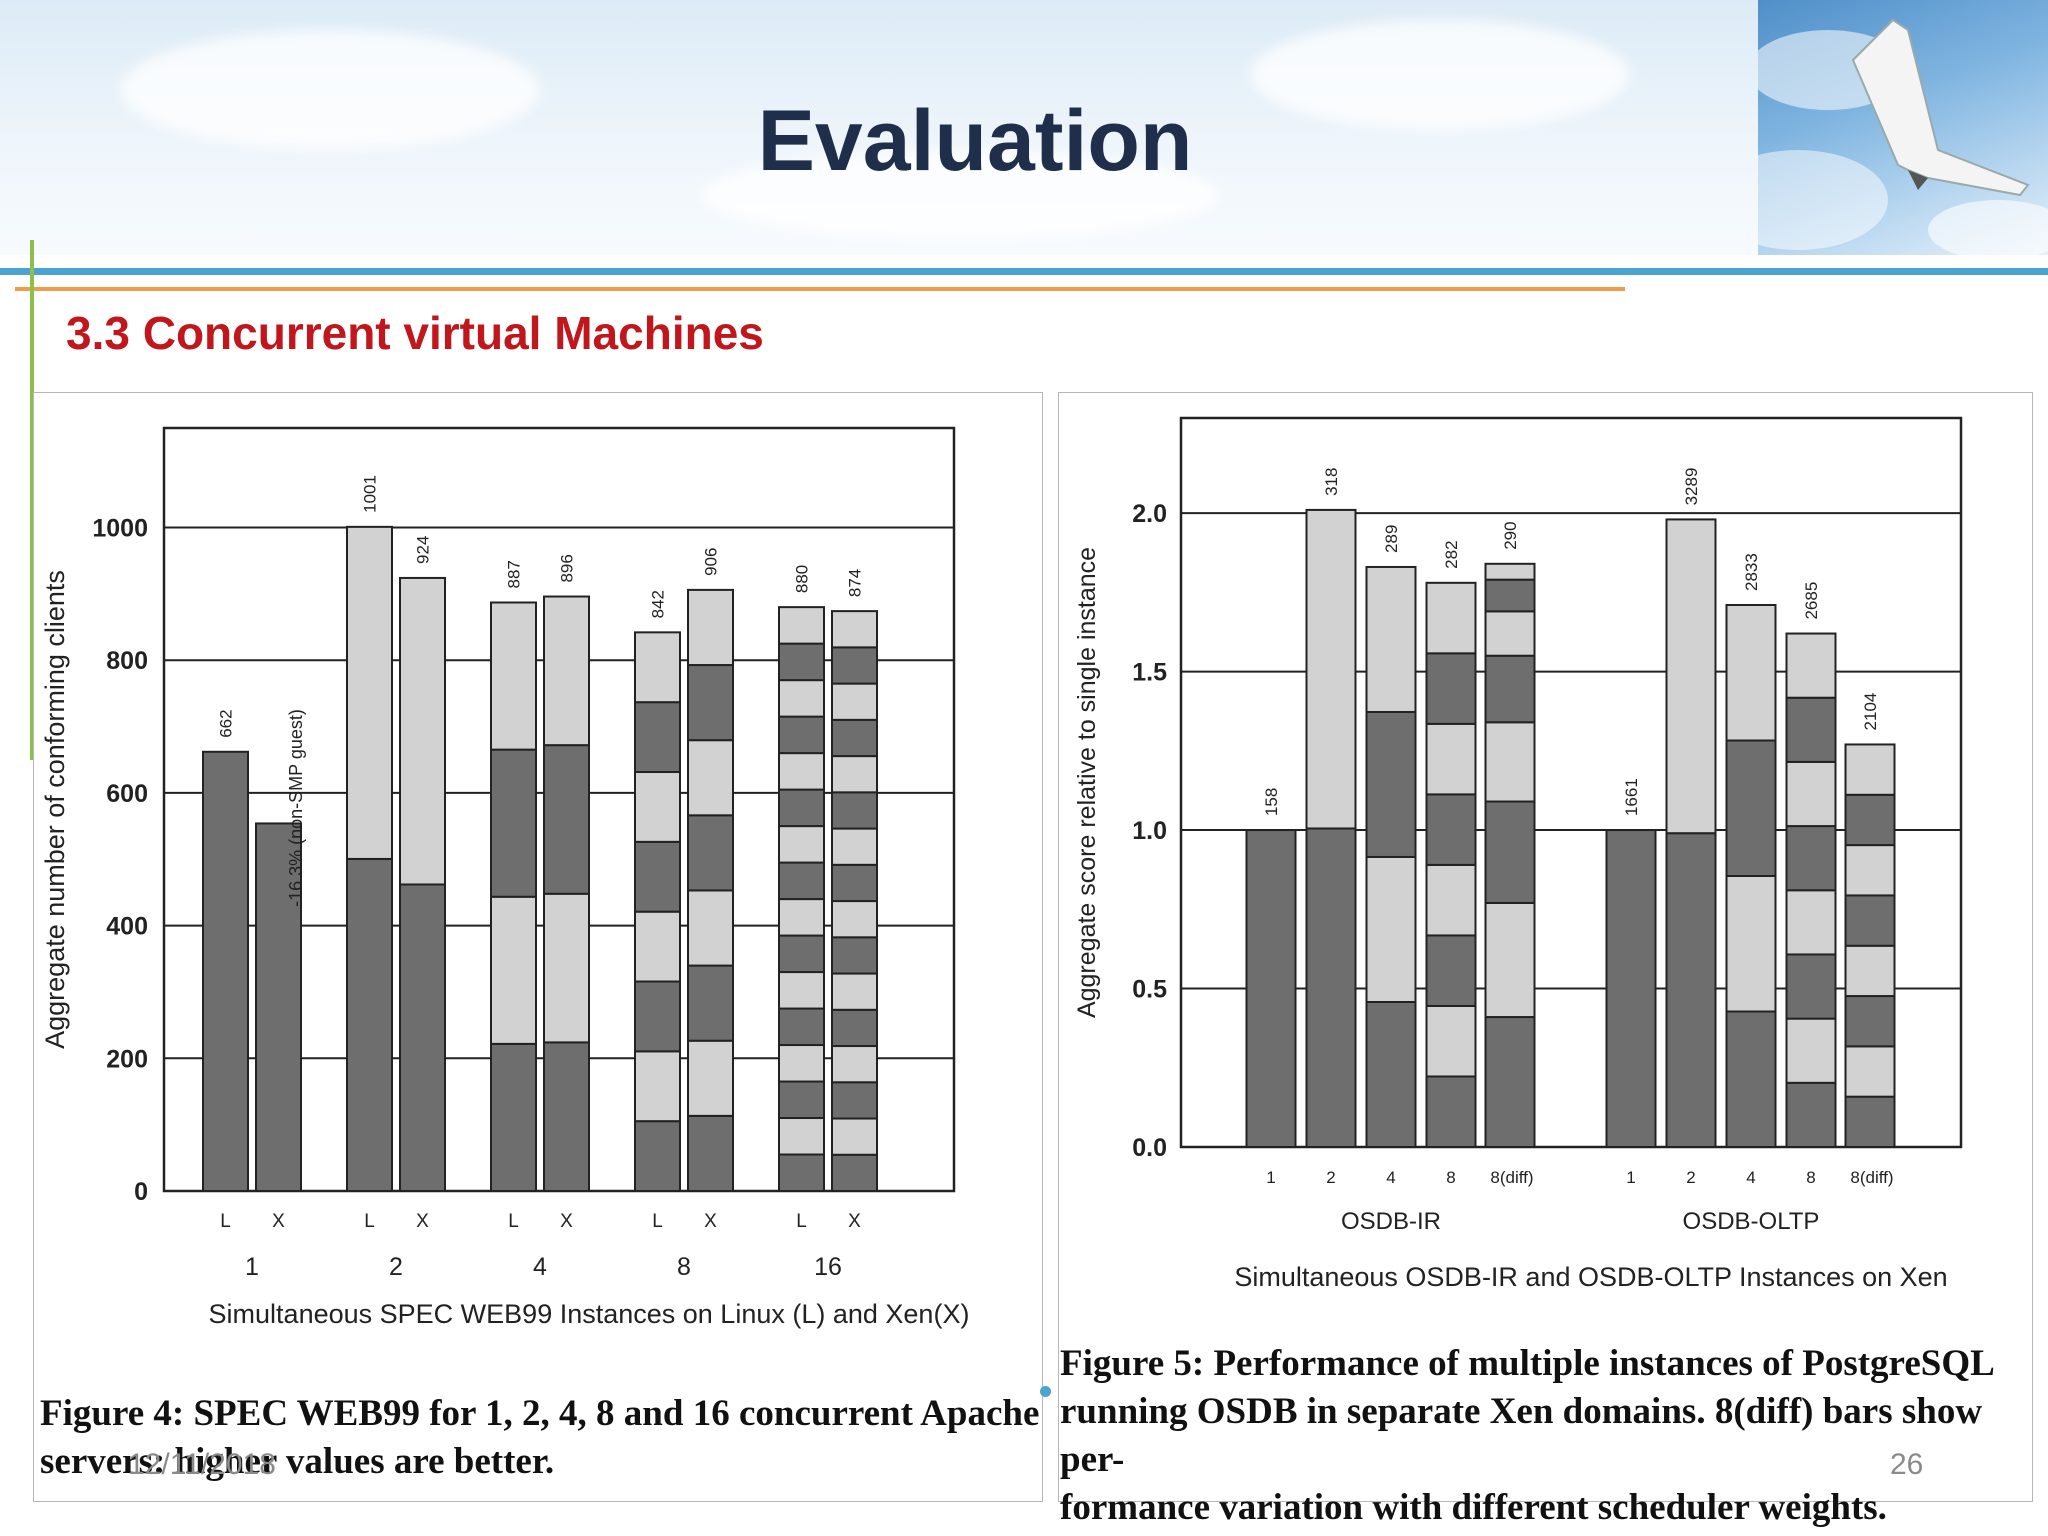 This screenshot has height=1536, width=2048. Describe the element at coordinates (127, 661) in the screenshot. I see `y-tick-label: 800` at that location.